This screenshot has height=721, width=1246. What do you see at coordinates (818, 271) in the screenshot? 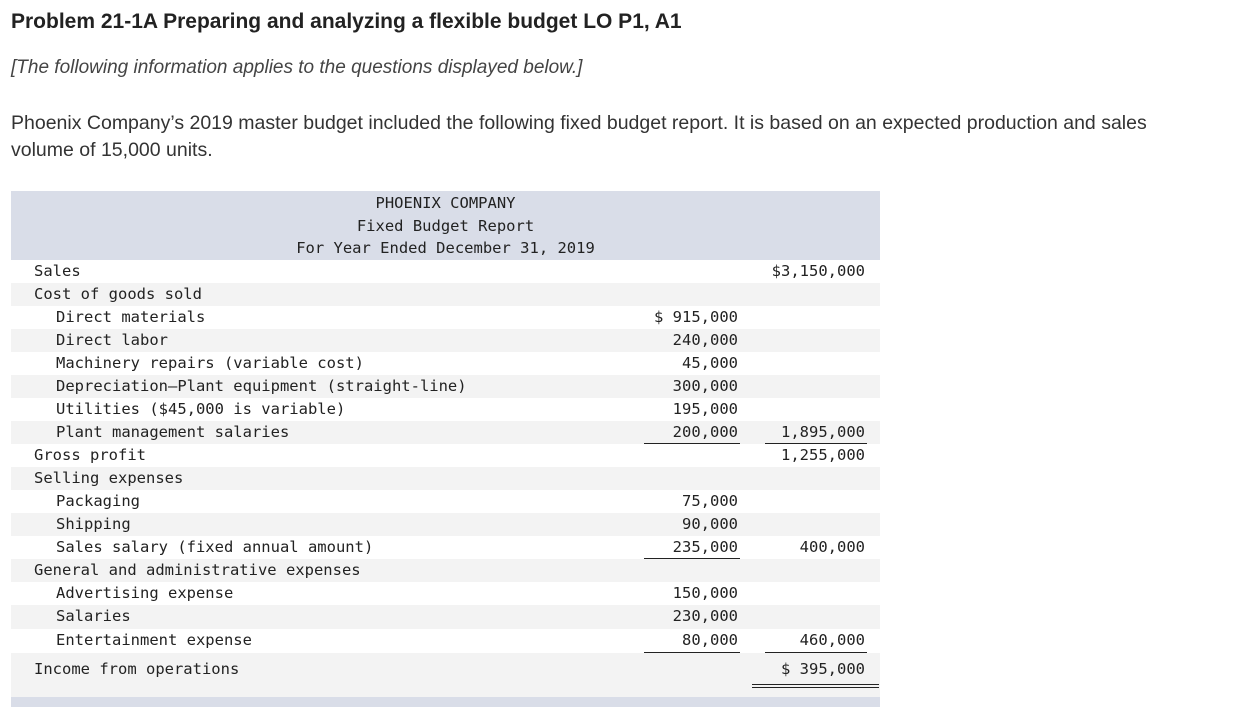
I see `row-amount-total: $3,150,000` at bounding box center [818, 271].